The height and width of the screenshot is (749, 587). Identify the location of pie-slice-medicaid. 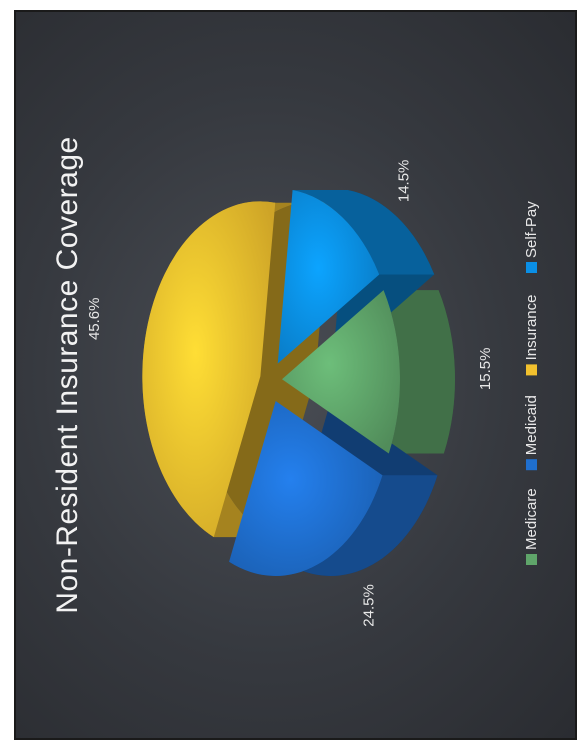
(306, 488).